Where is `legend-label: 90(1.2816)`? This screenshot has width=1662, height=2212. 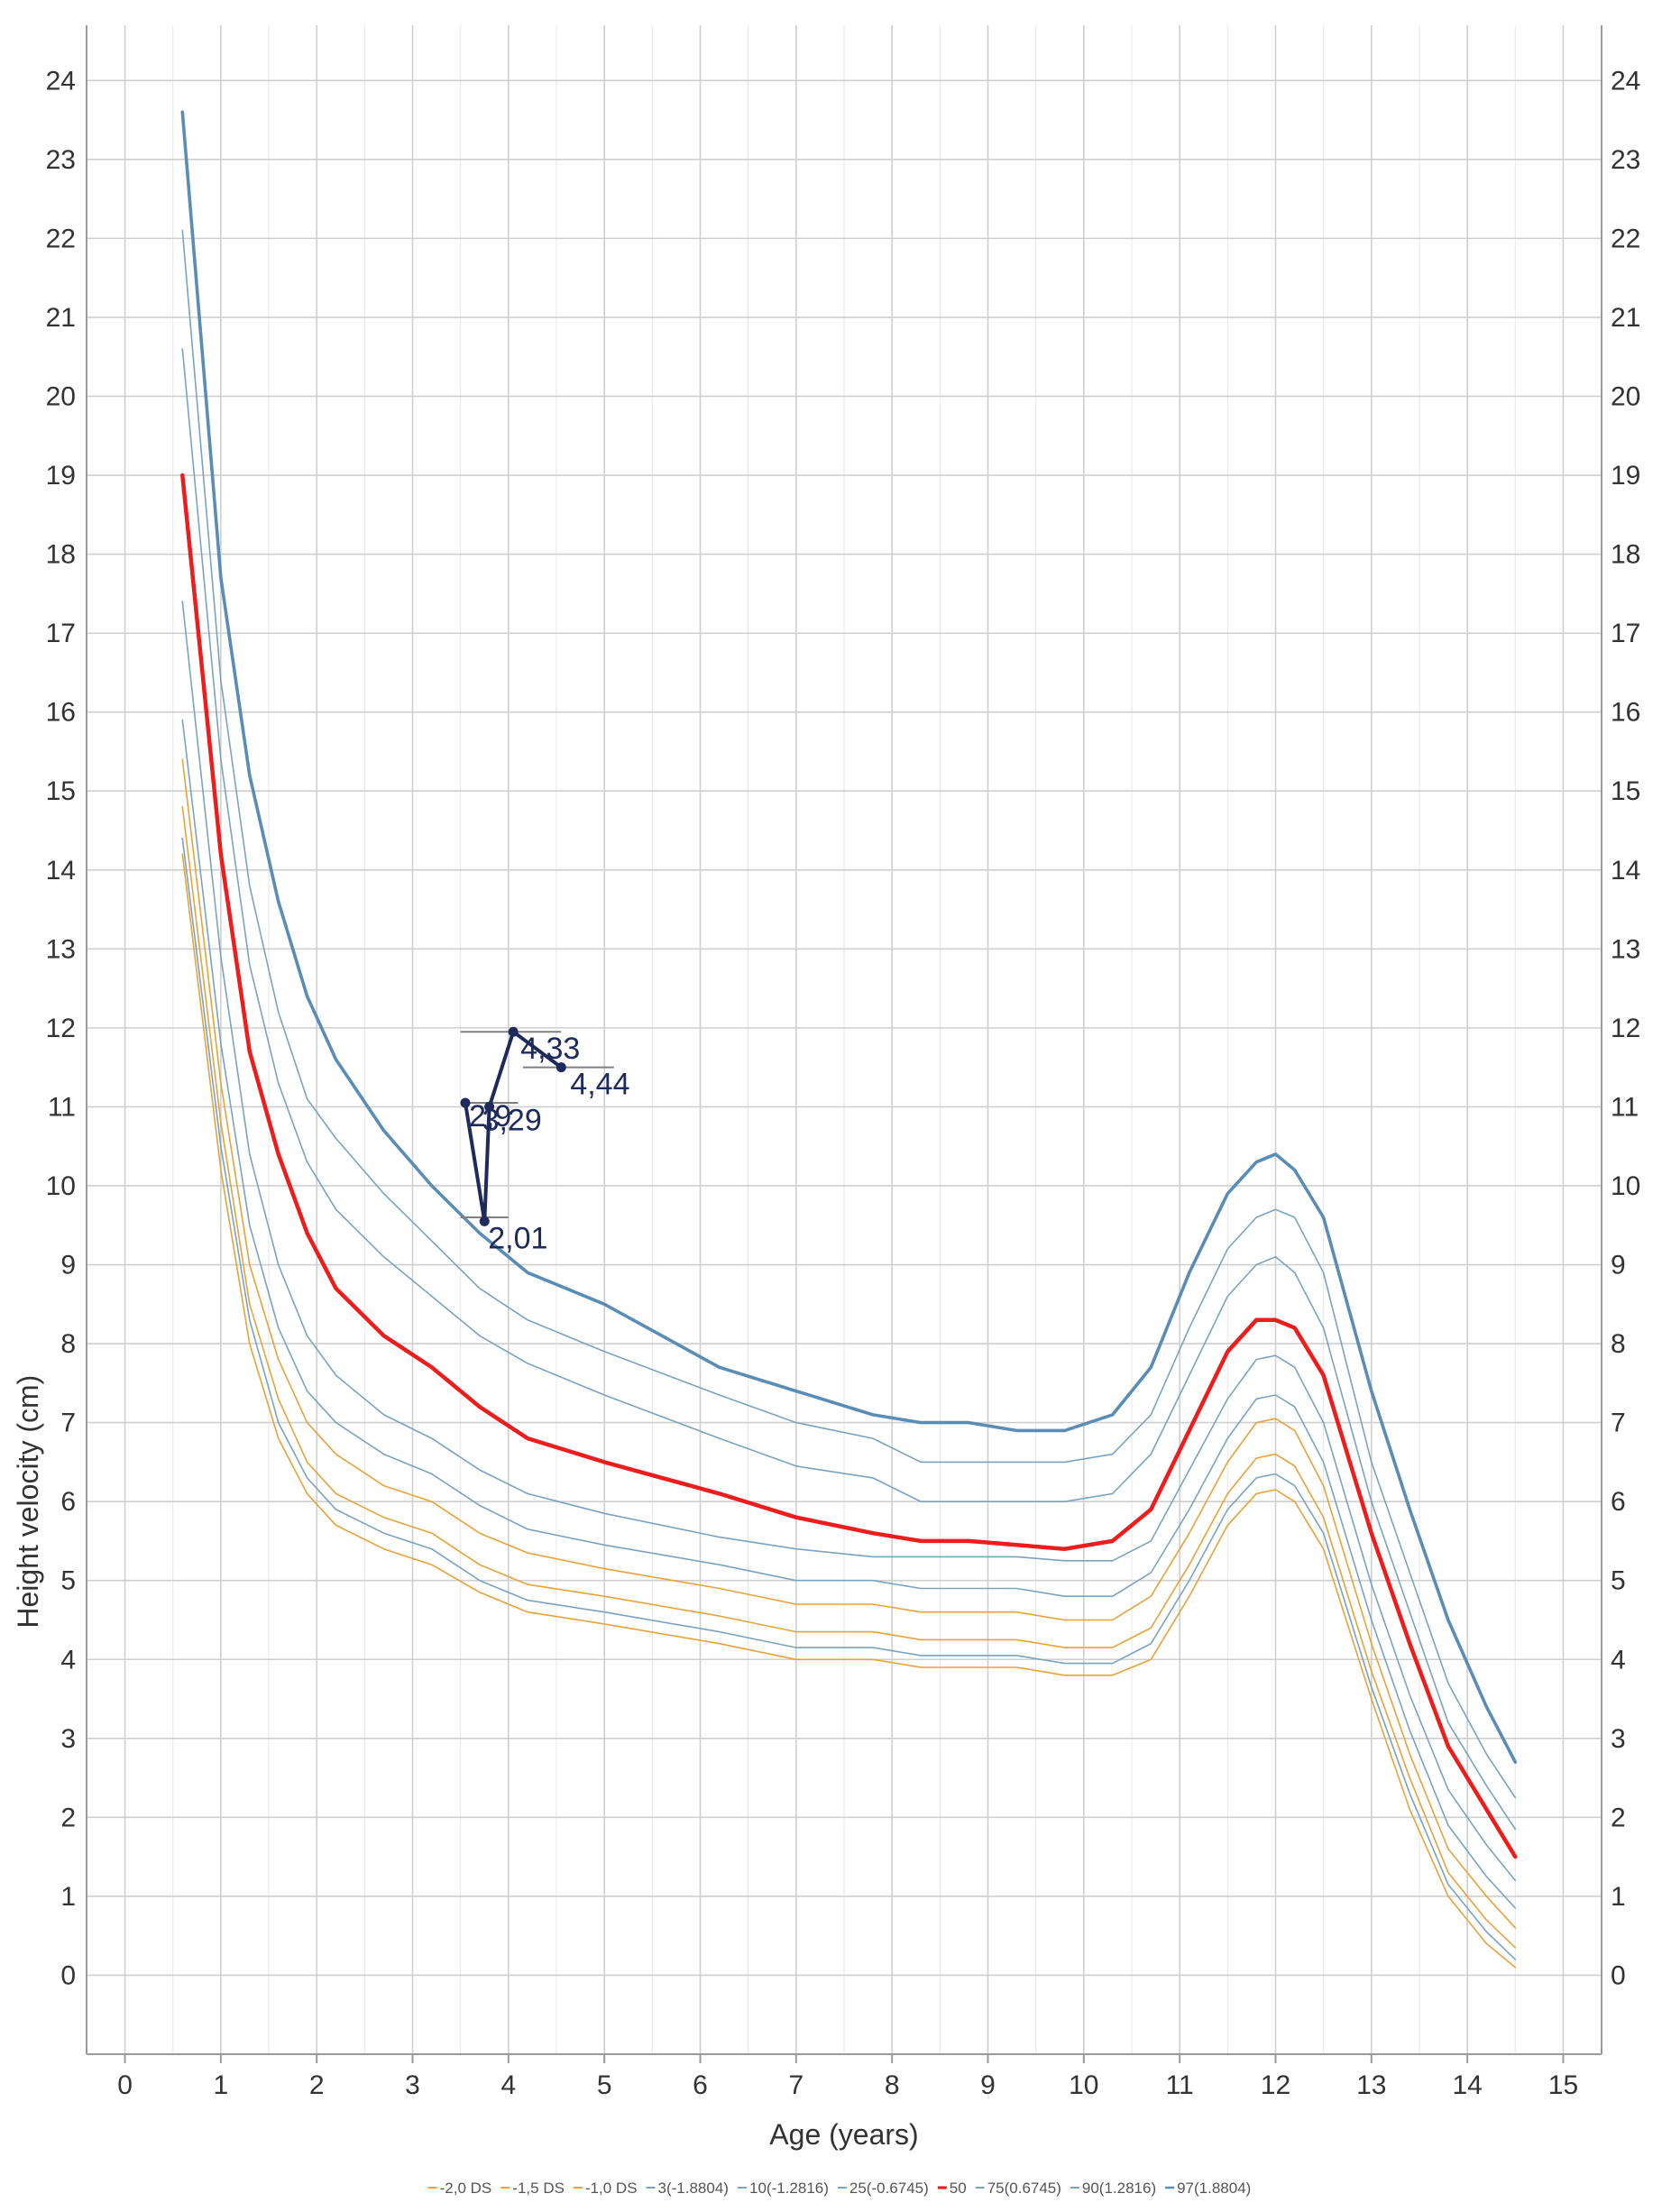 legend-label: 90(1.2816) is located at coordinates (1119, 2189).